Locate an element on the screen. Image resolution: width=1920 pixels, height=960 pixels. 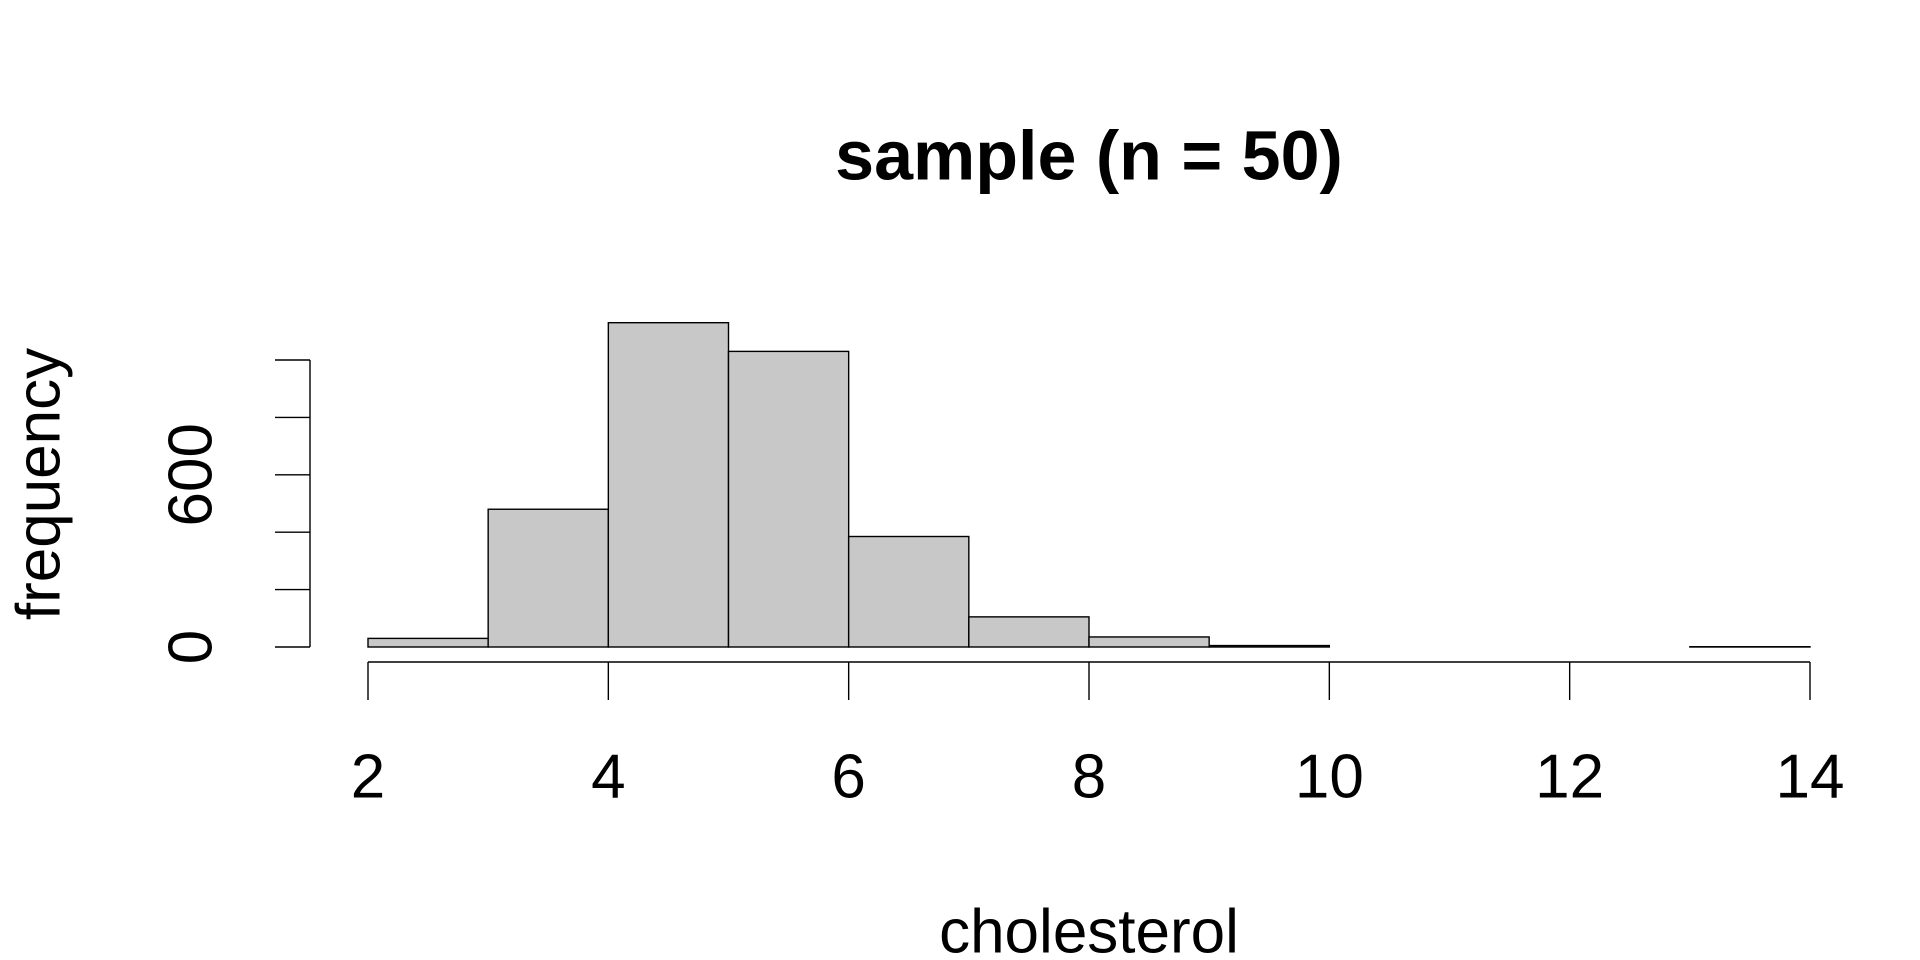
x-tick-label: 6 is located at coordinates (848, 776).